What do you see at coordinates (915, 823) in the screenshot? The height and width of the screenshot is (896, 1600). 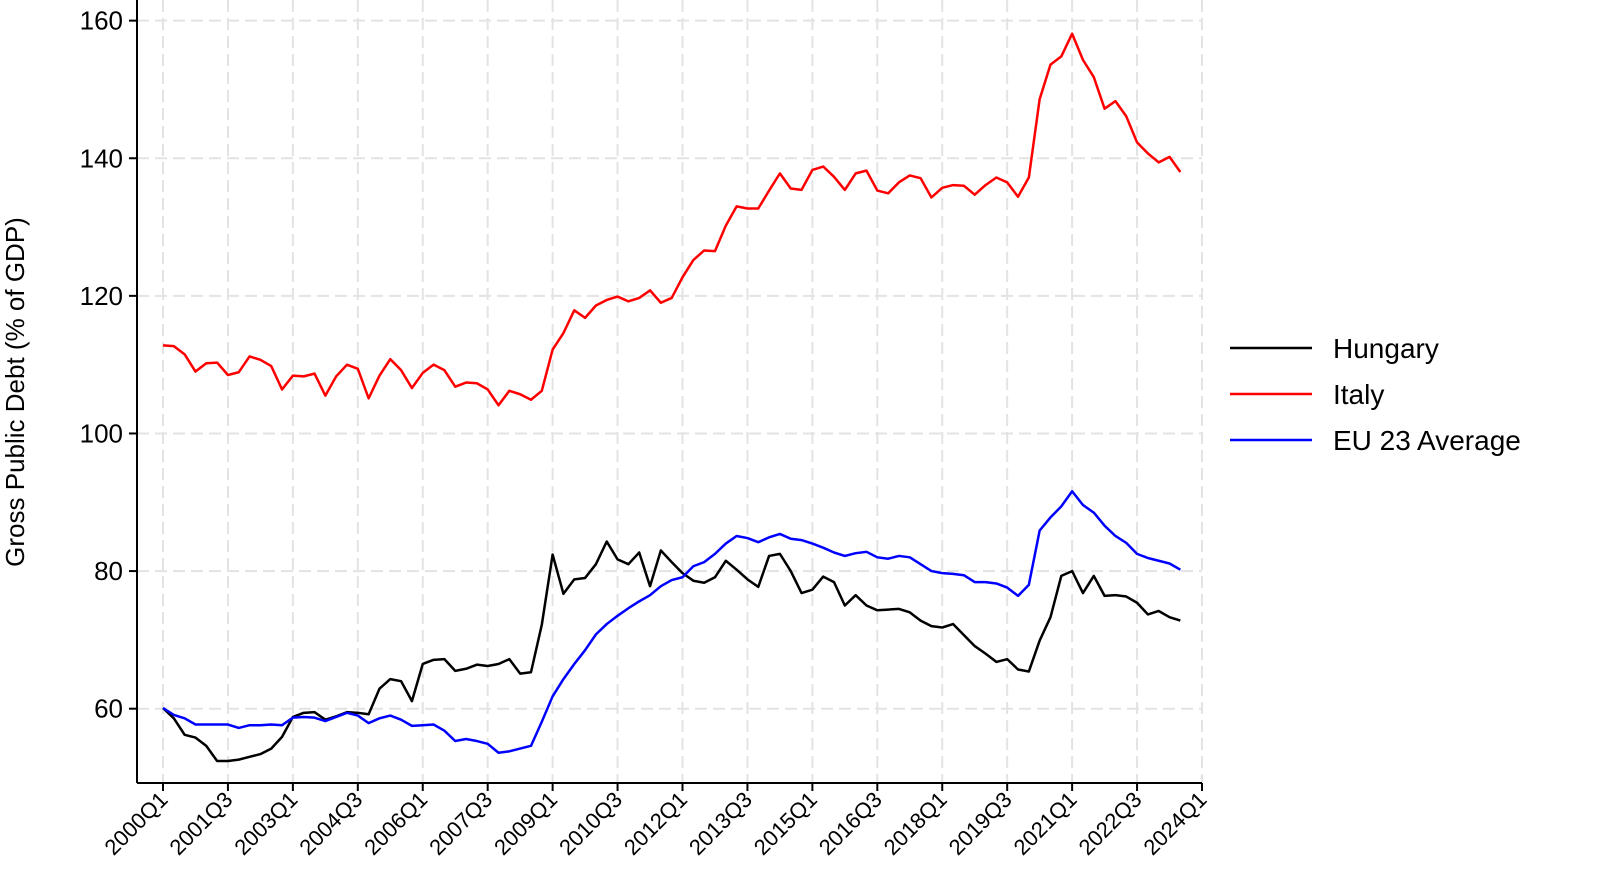 I see `x-tick-label: 2018Q1` at bounding box center [915, 823].